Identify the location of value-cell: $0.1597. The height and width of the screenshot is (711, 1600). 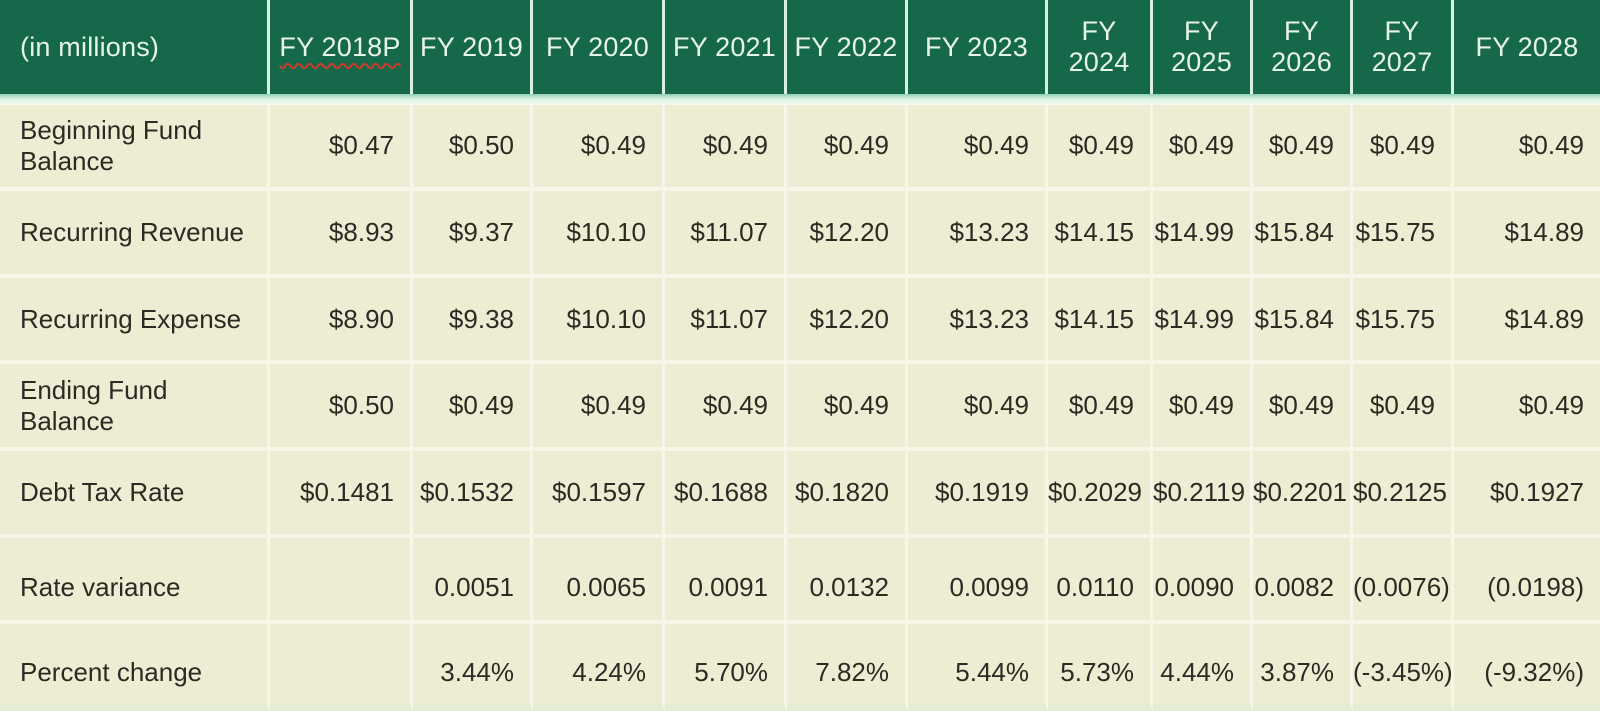
(599, 494).